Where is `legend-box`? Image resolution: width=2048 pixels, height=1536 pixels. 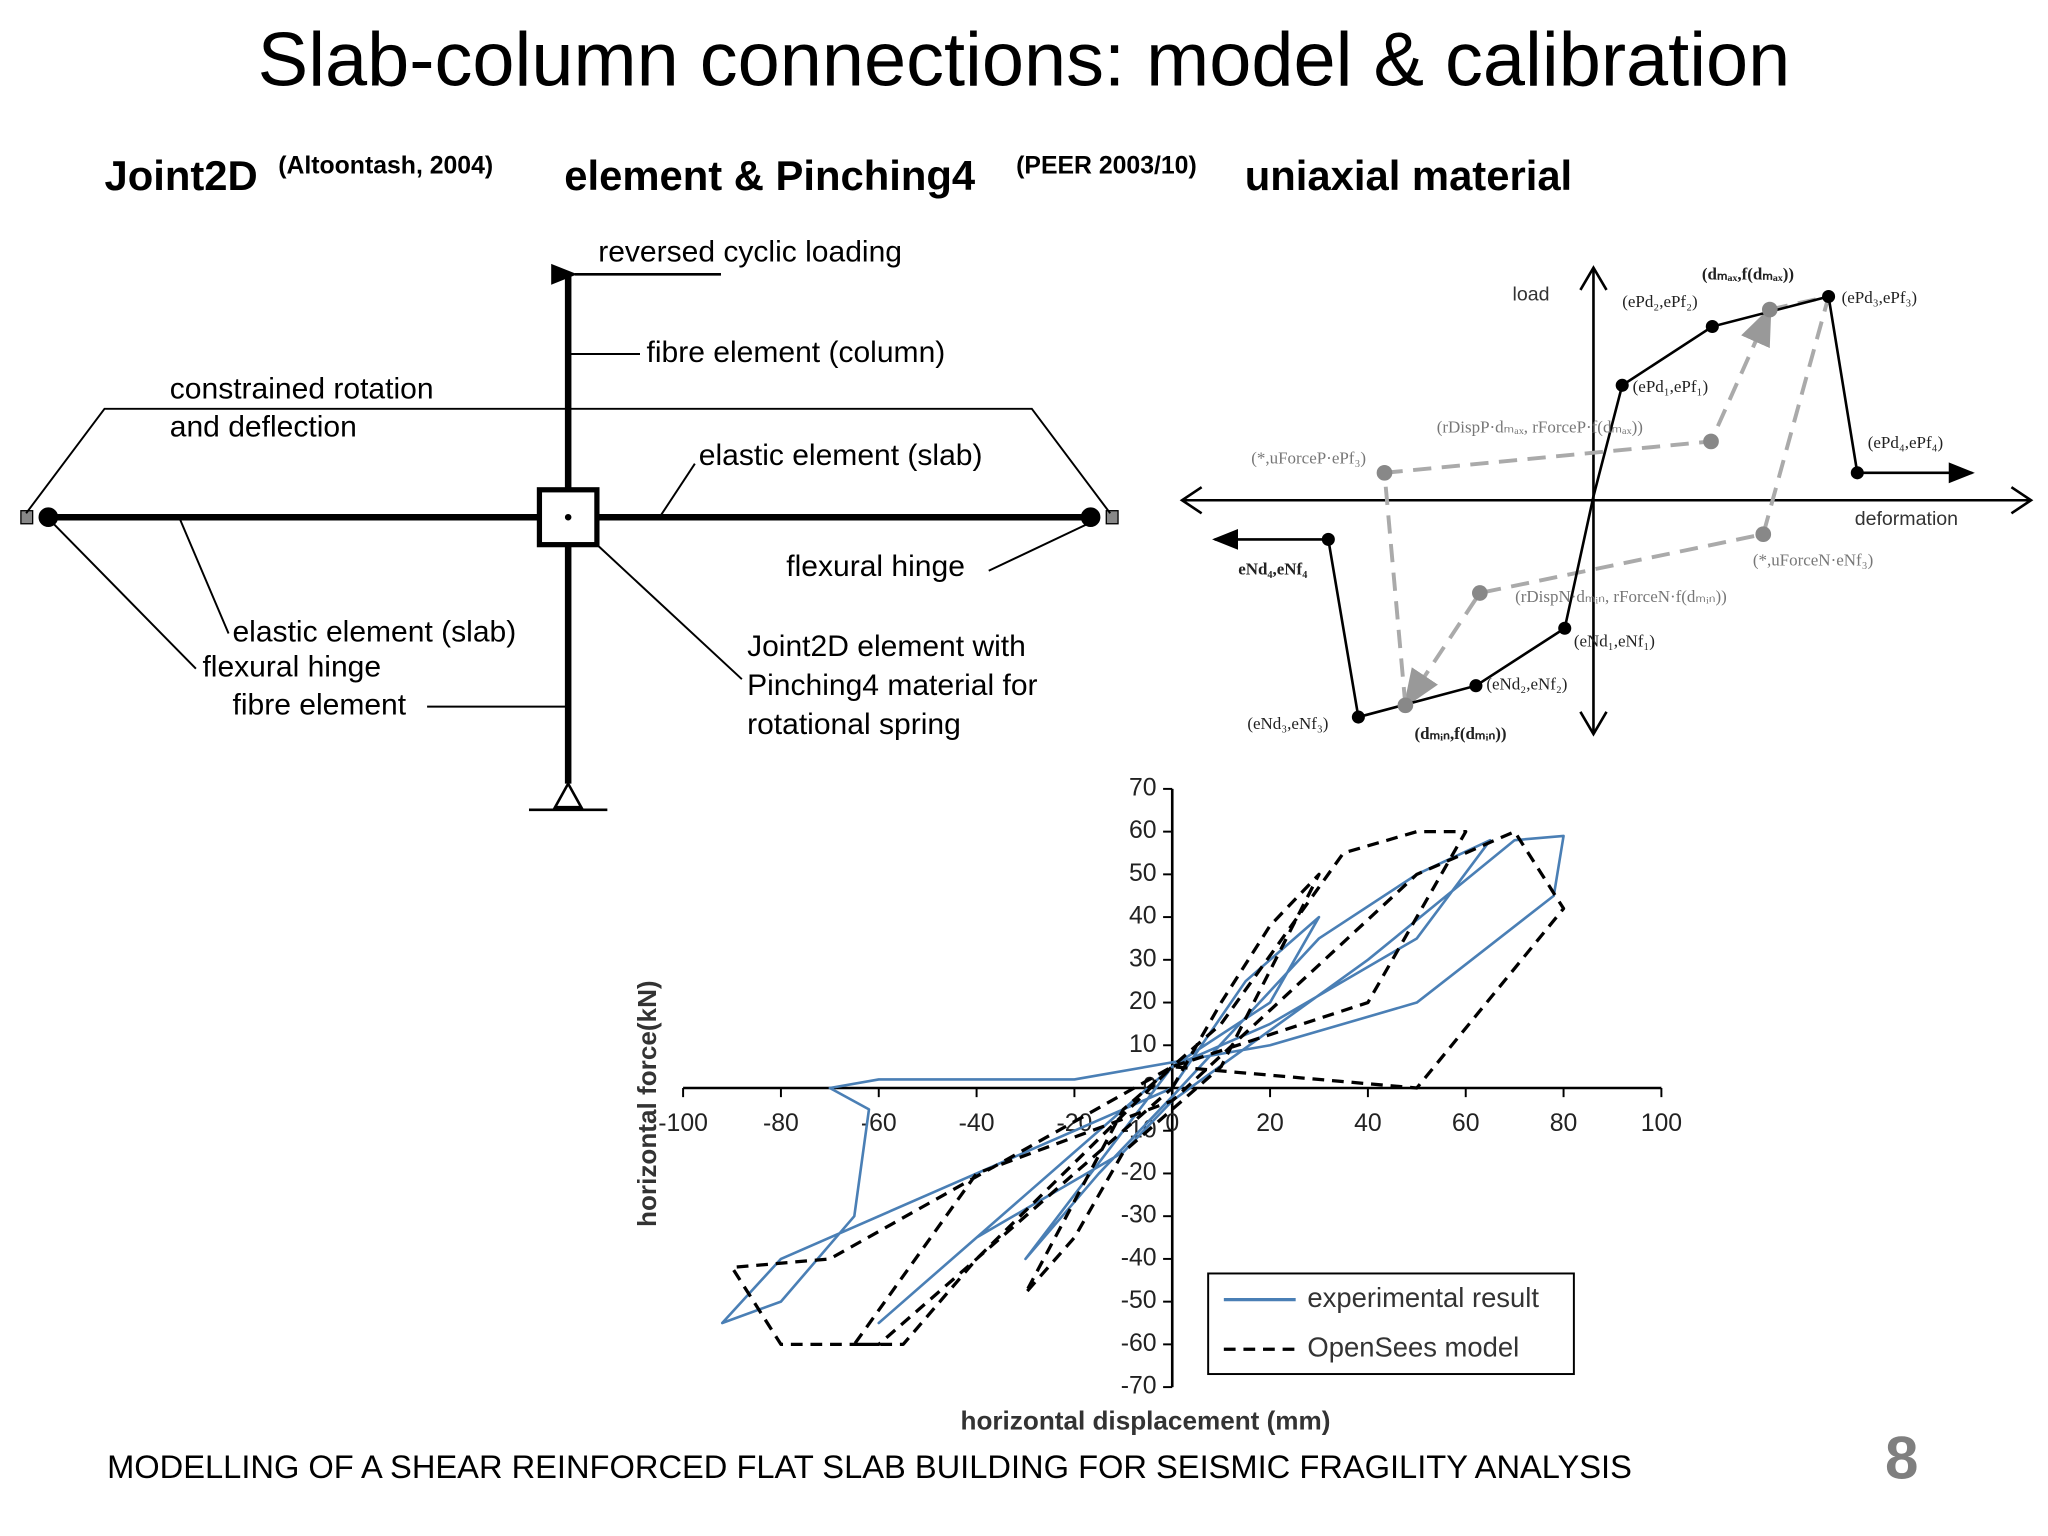 legend-box is located at coordinates (1391, 1324).